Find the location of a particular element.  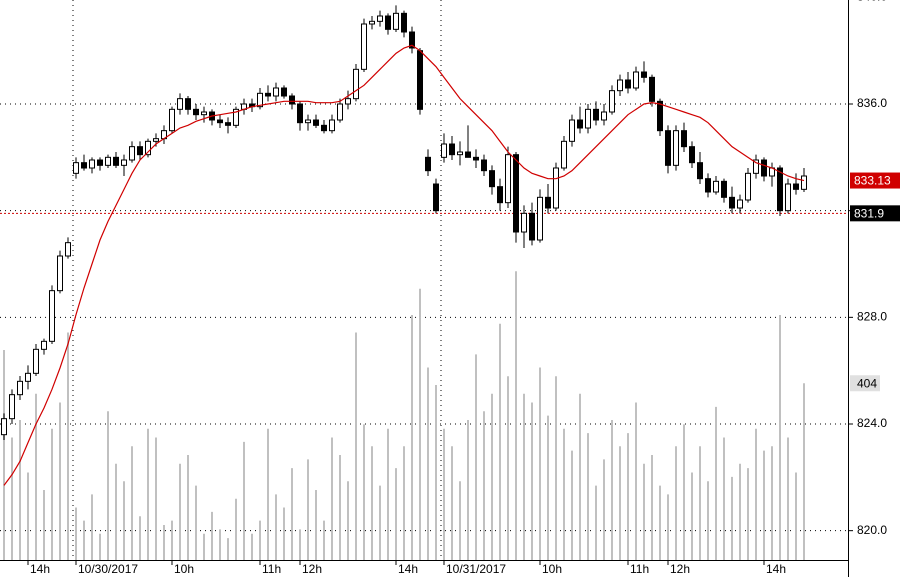

y-tick-label: 824.0 is located at coordinates (872, 423).